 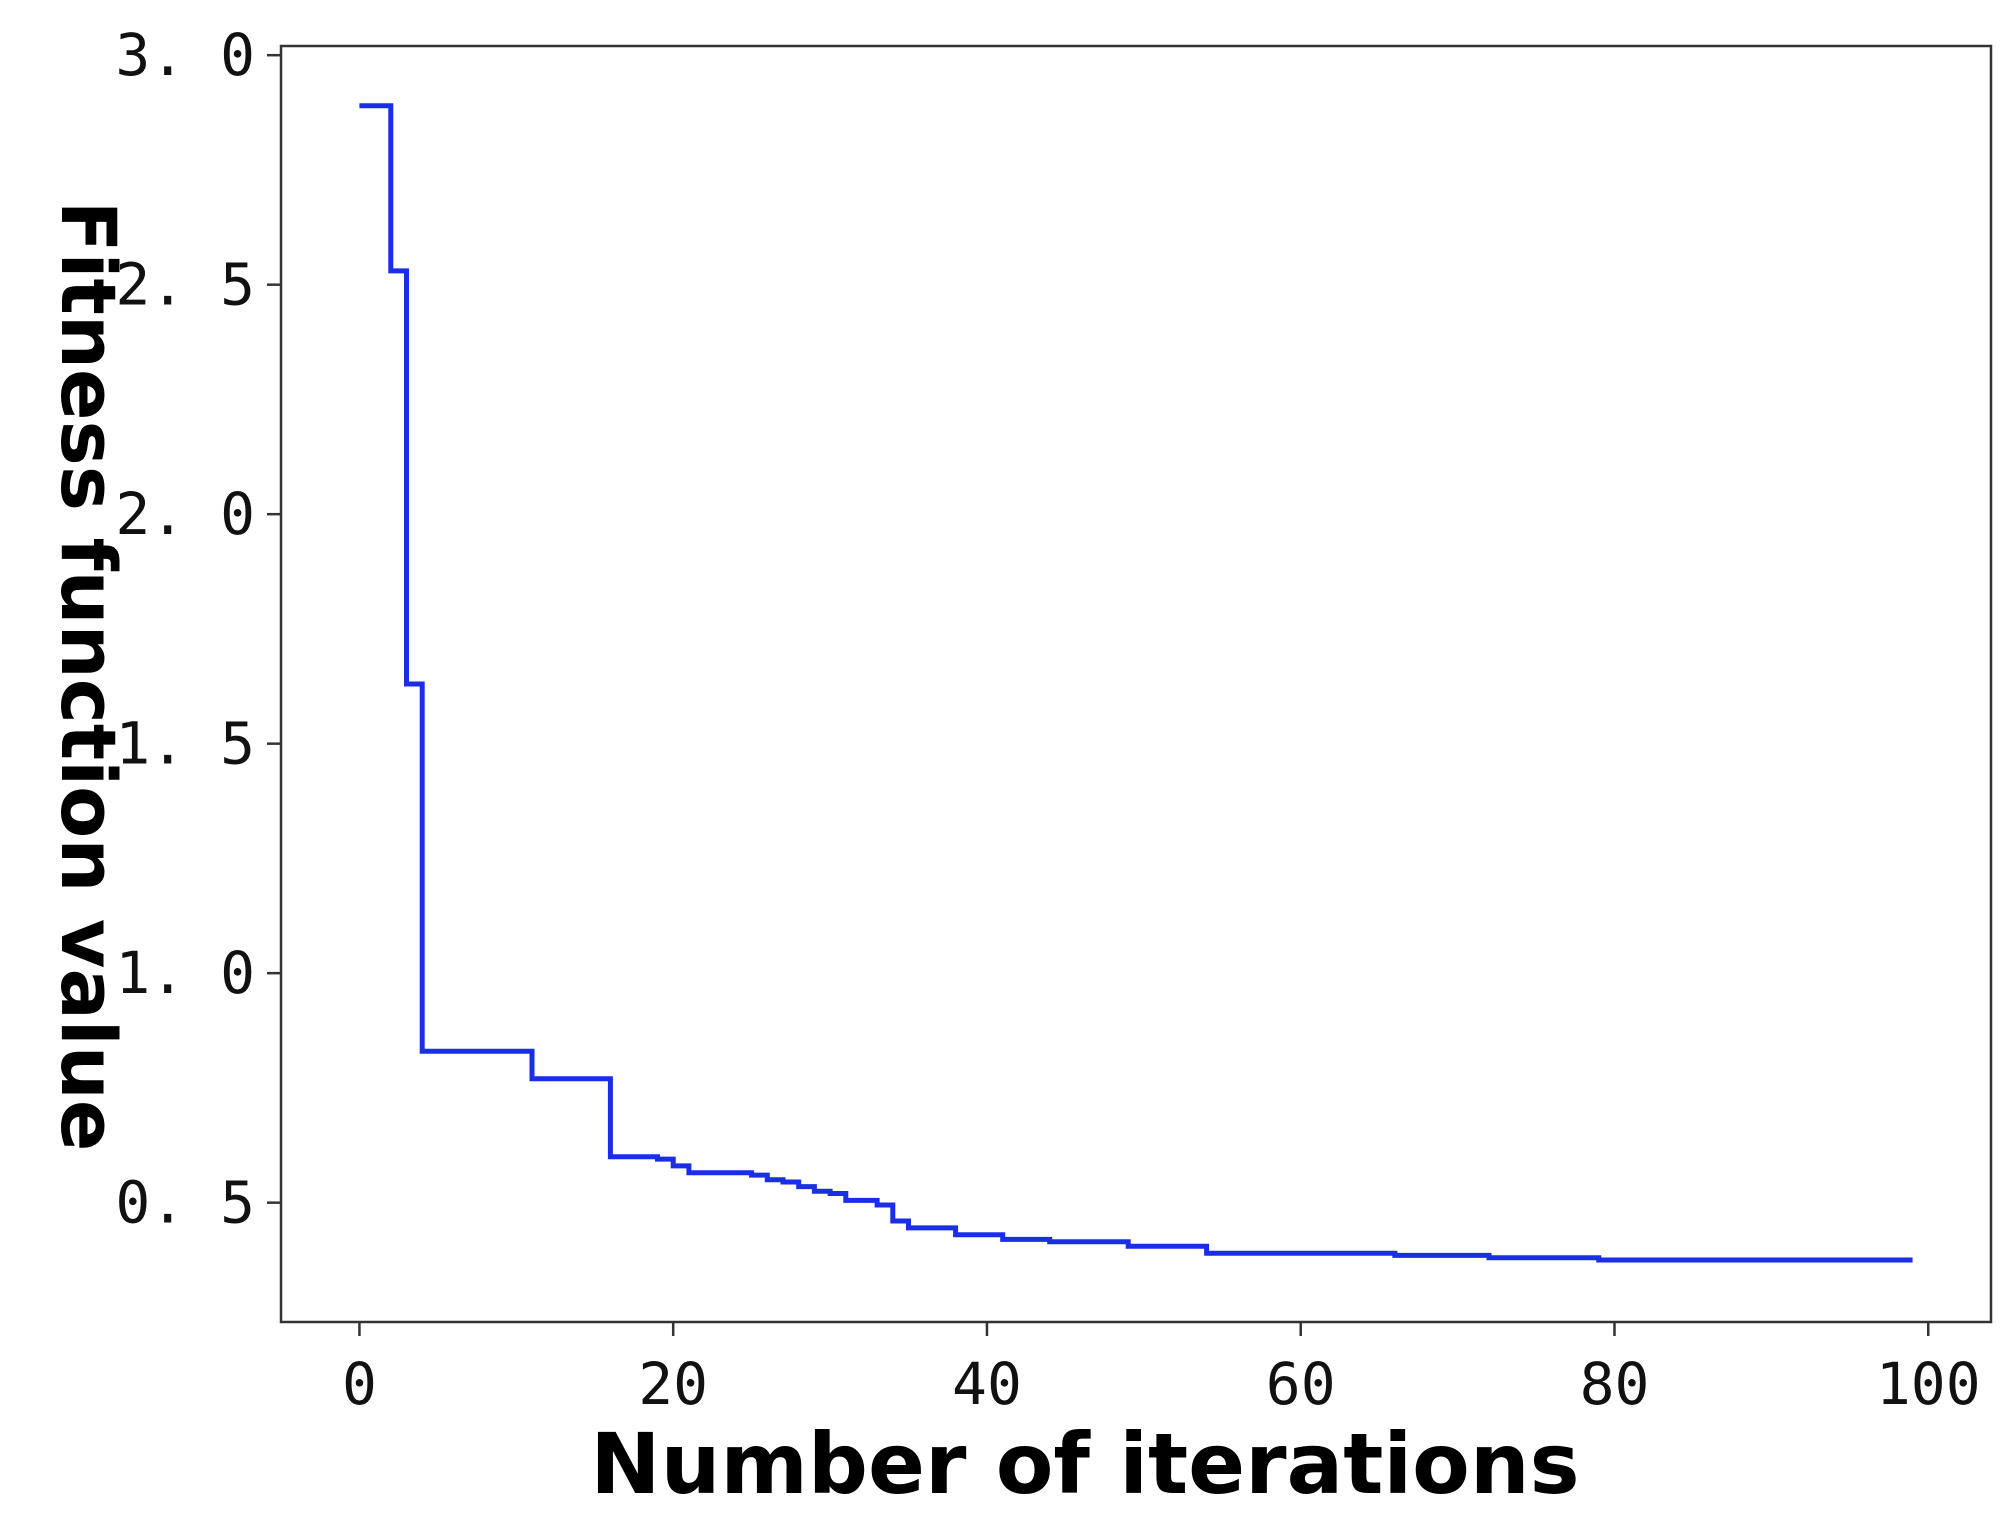 What do you see at coordinates (185, 514) in the screenshot?
I see `y-tick-label: 2. 0` at bounding box center [185, 514].